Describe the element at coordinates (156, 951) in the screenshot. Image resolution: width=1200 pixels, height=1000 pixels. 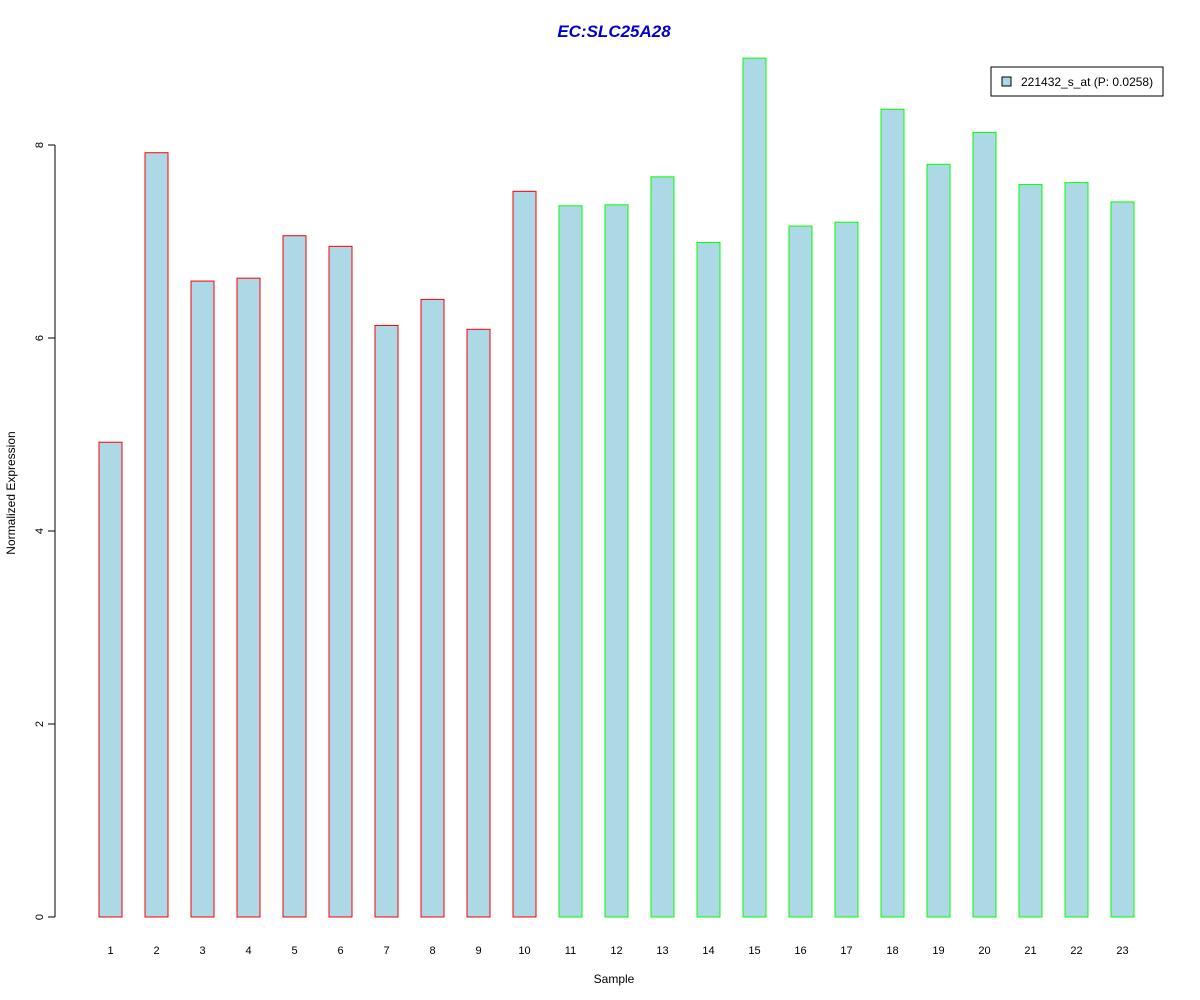
I see `x-tick-label: 2` at that location.